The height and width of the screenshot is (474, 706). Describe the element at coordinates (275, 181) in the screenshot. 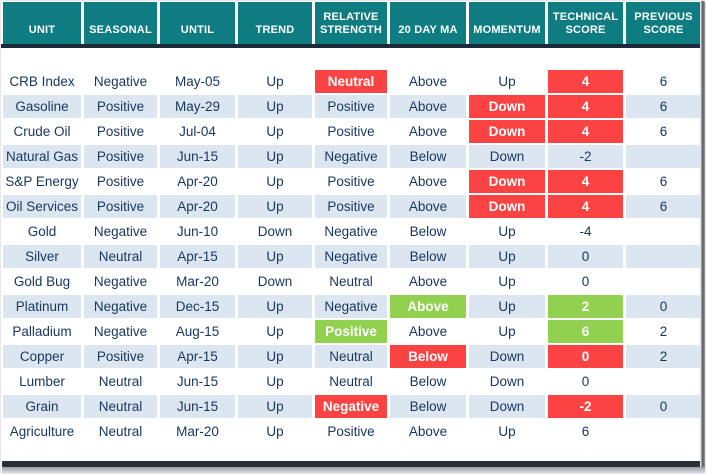

I see `cell-s-p-energy-trend: Up` at that location.